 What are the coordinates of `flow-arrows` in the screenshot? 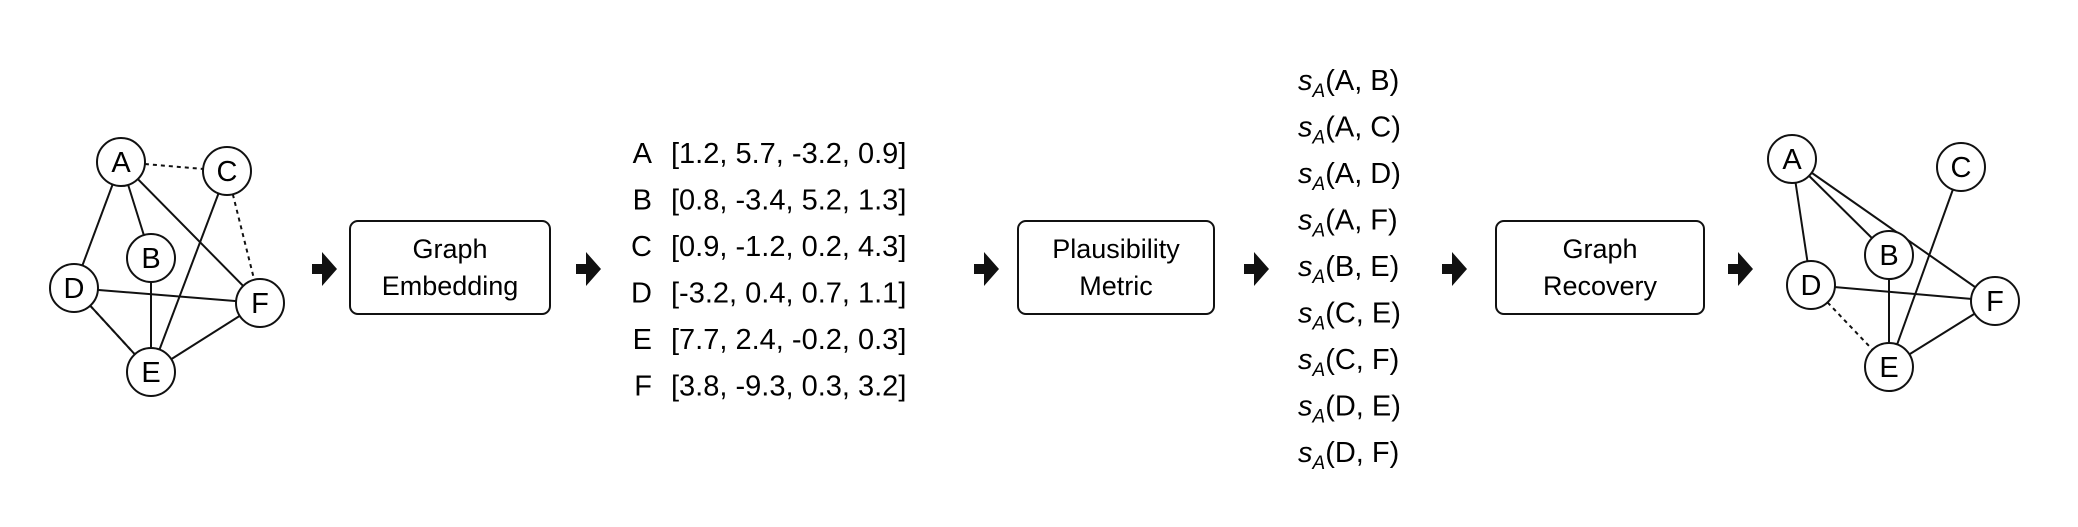 It's located at (1032, 269).